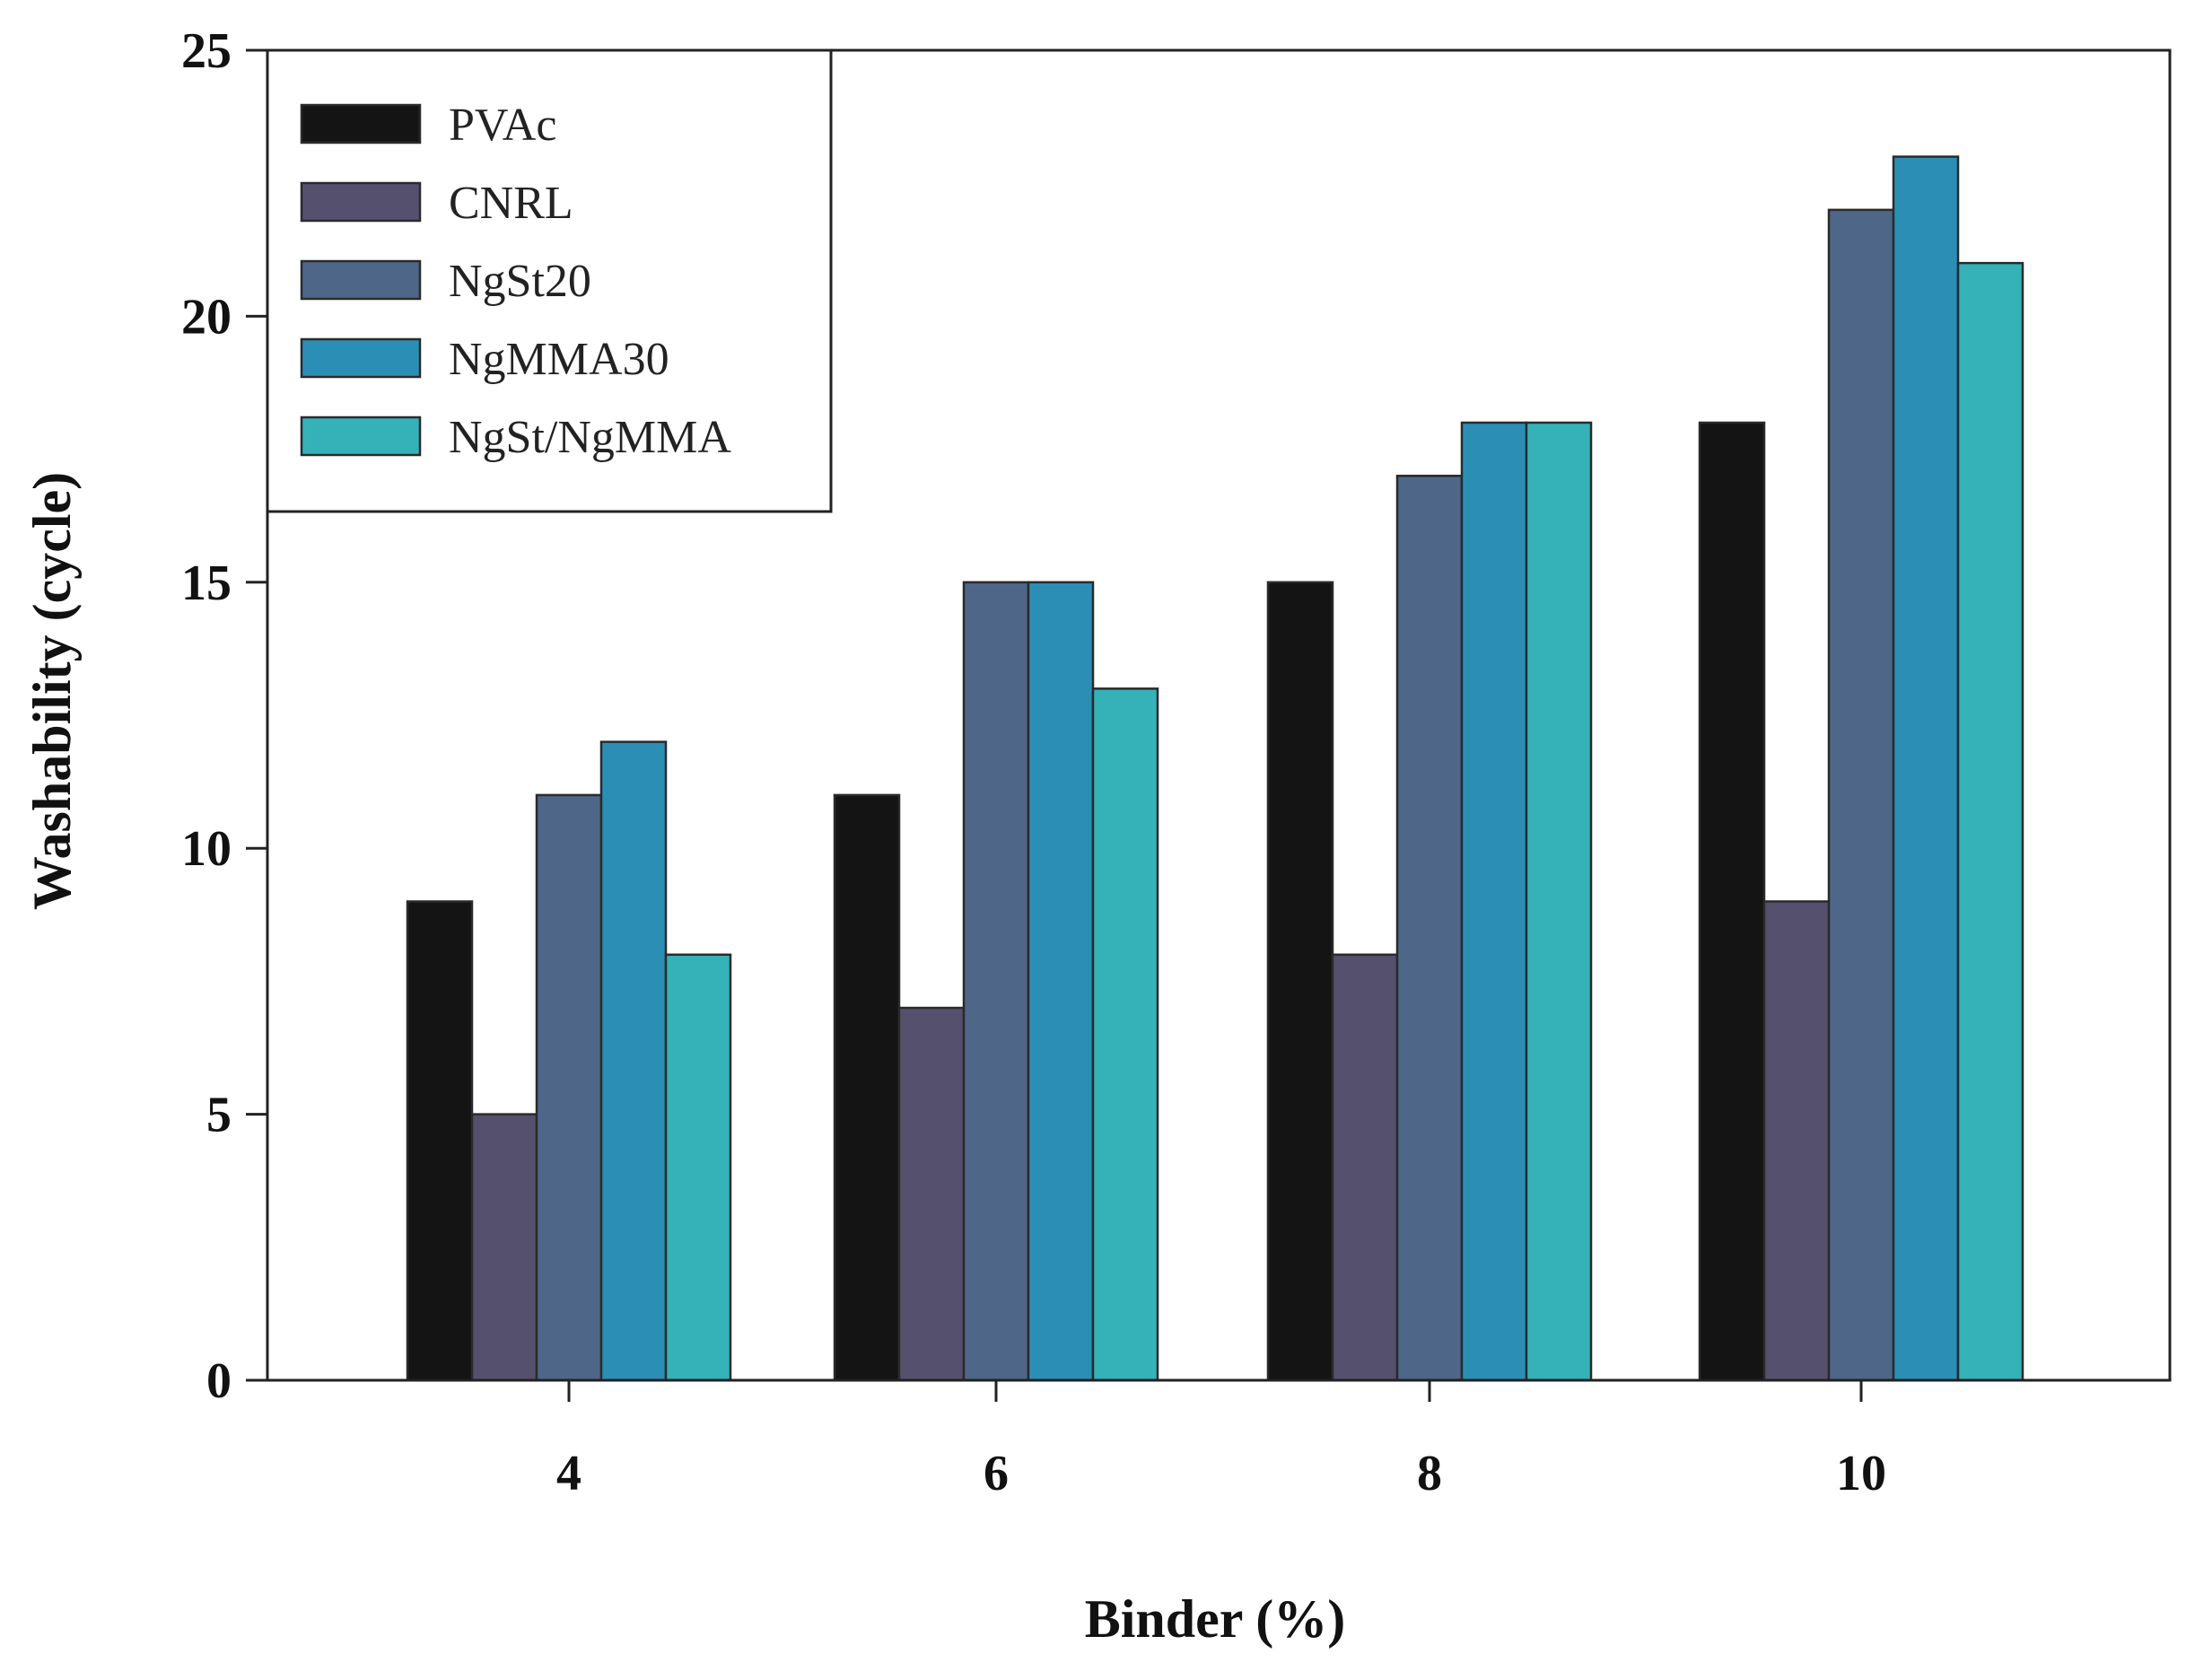  Describe the element at coordinates (219, 1115) in the screenshot. I see `y-tick-label: 5` at that location.